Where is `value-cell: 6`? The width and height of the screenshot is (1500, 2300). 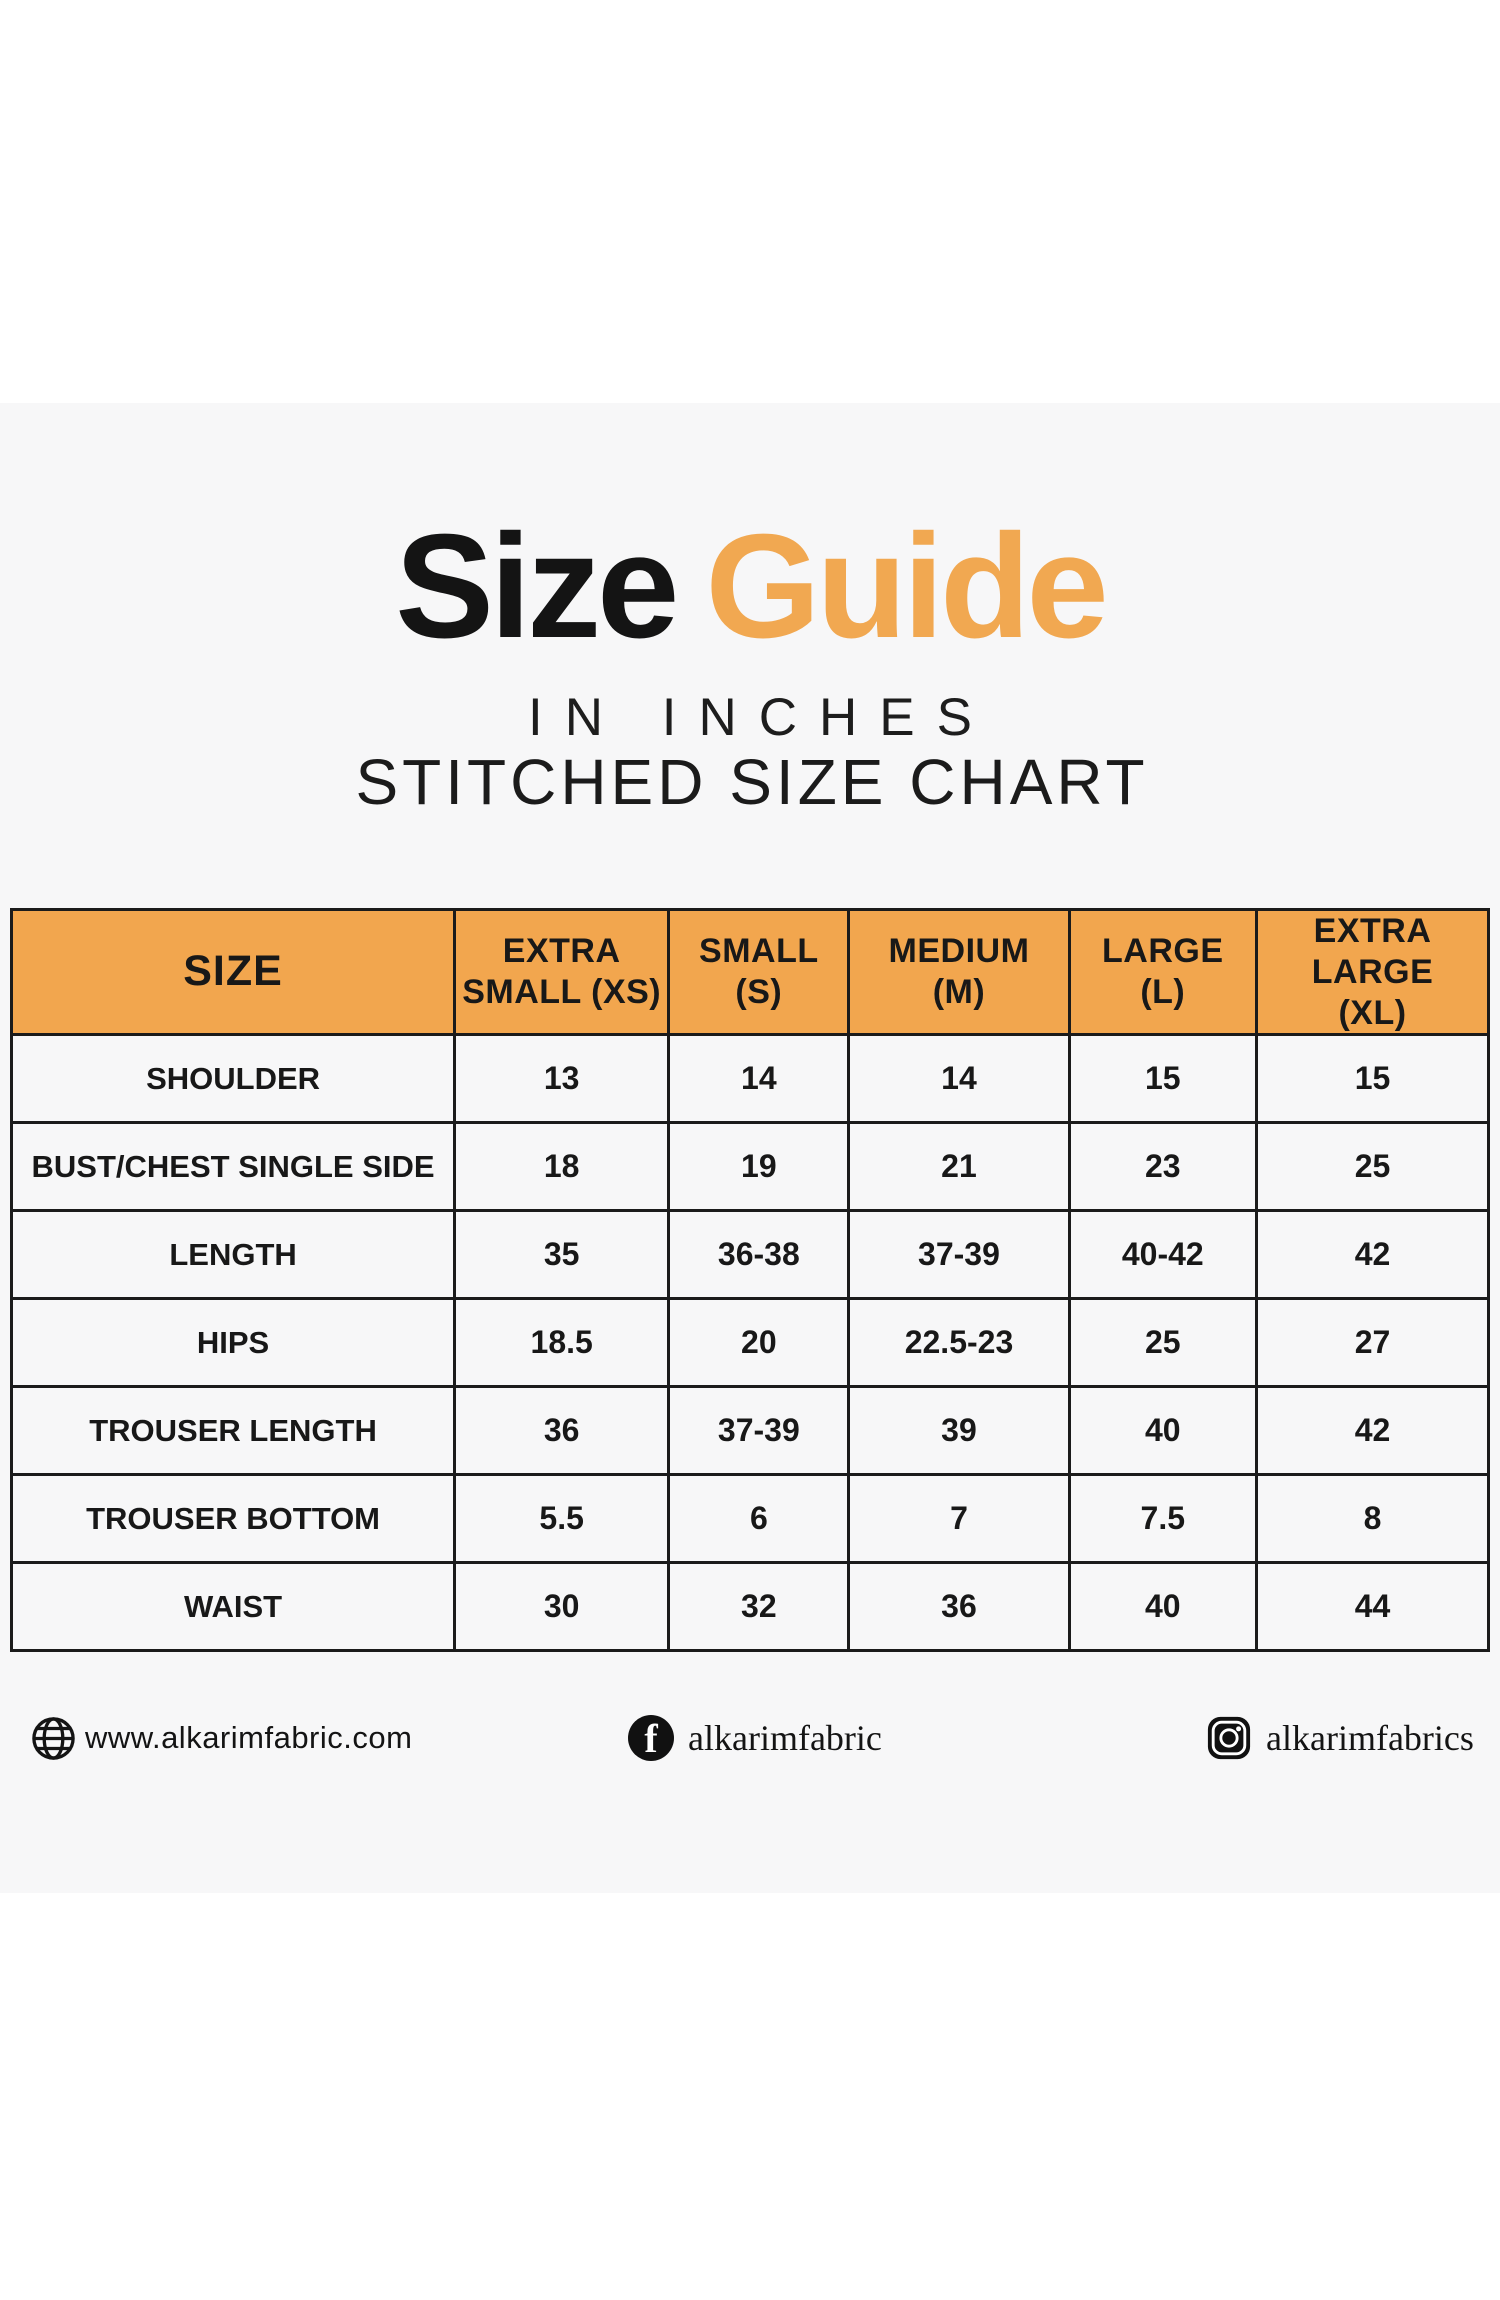
value-cell: 6 is located at coordinates (759, 1519).